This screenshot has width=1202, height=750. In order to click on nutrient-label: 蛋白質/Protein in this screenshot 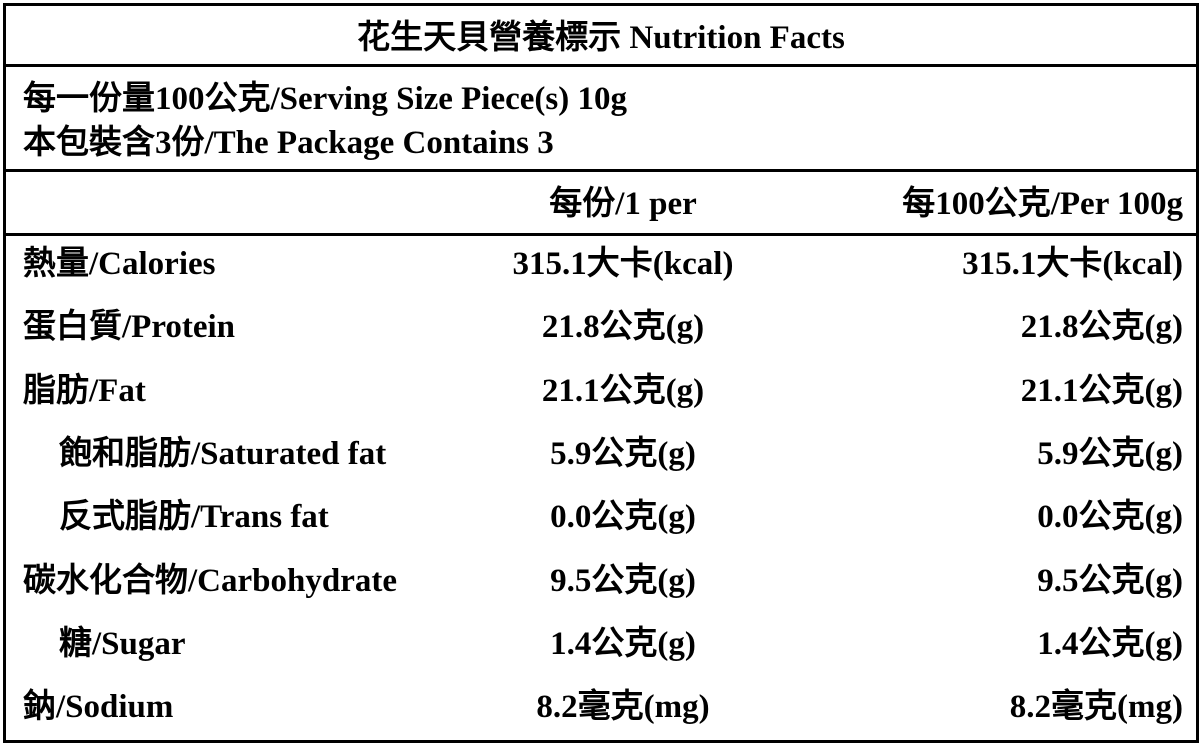, I will do `click(129, 327)`.